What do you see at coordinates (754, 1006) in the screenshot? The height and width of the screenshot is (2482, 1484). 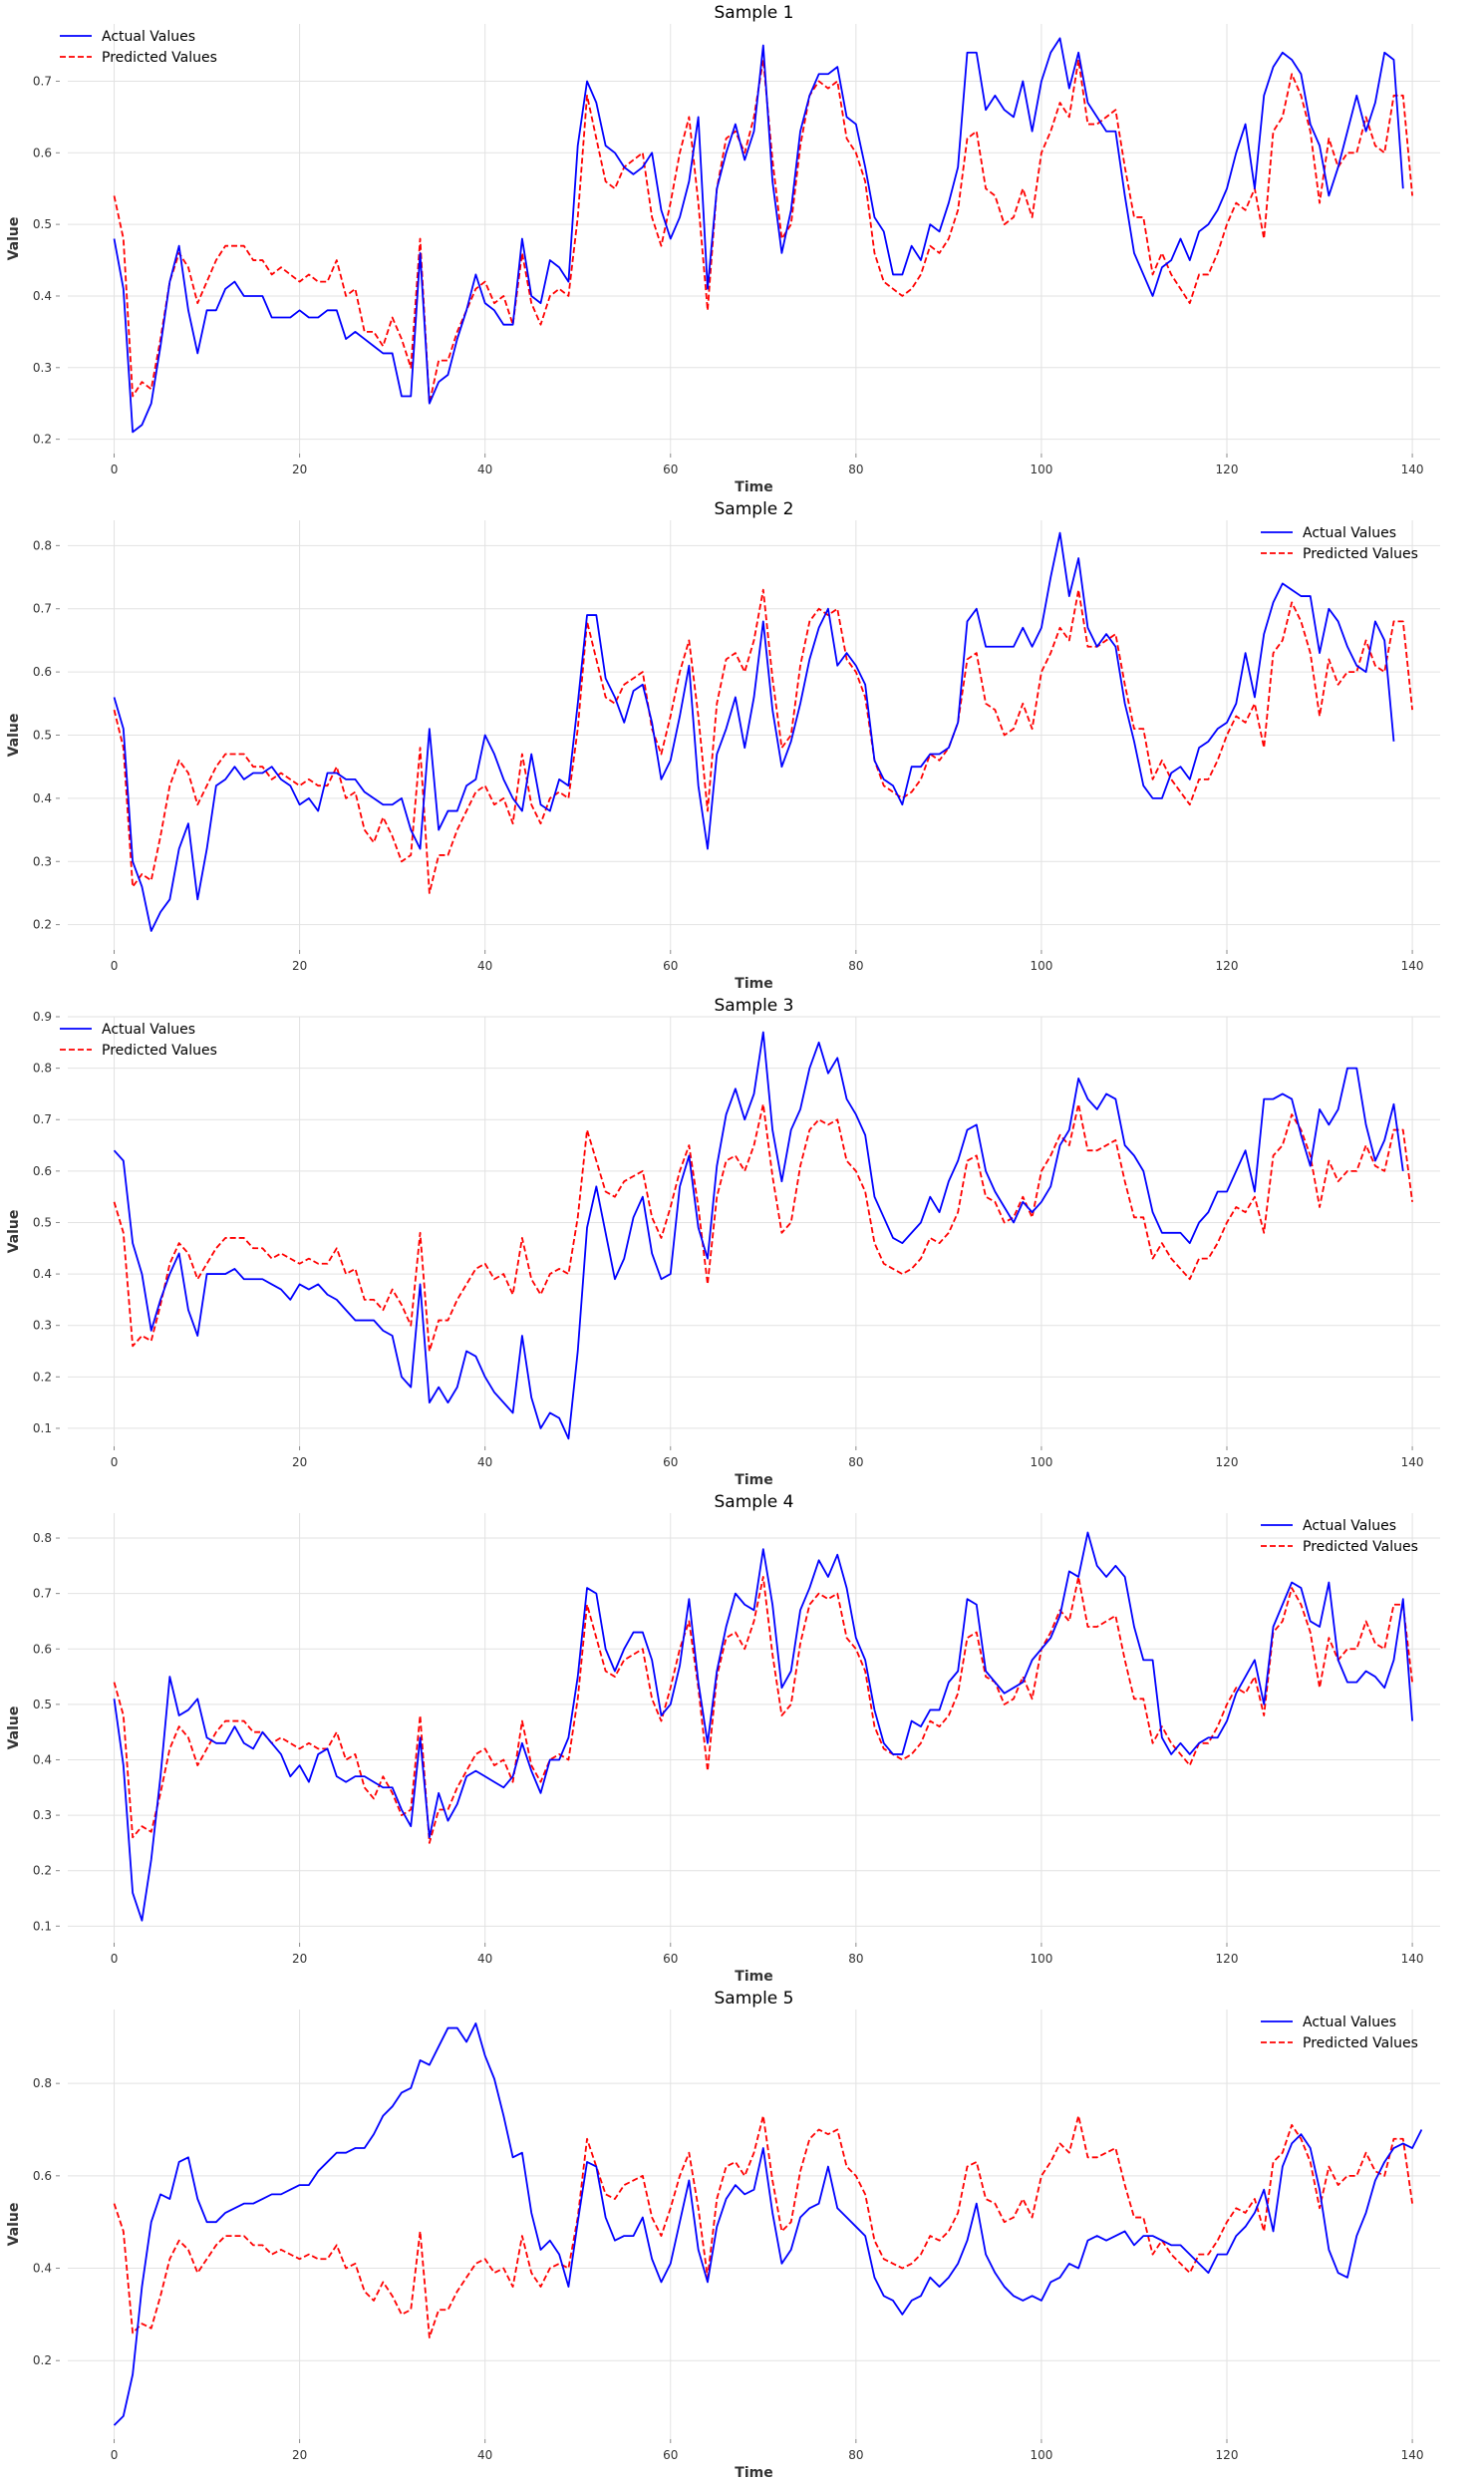 I see `chart-title: Sample 3` at bounding box center [754, 1006].